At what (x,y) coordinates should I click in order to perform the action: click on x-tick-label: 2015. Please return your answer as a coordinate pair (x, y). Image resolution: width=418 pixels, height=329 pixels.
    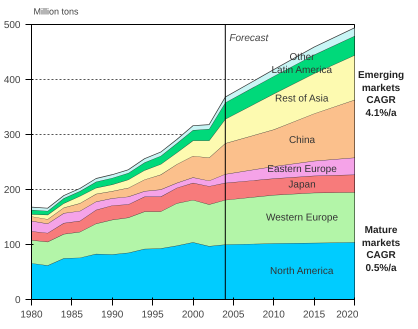
    Looking at the image, I should click on (314, 315).